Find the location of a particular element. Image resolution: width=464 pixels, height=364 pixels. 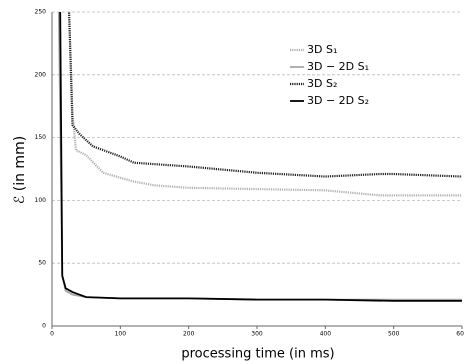

y-tick-label: 100 is located at coordinates (41, 200).